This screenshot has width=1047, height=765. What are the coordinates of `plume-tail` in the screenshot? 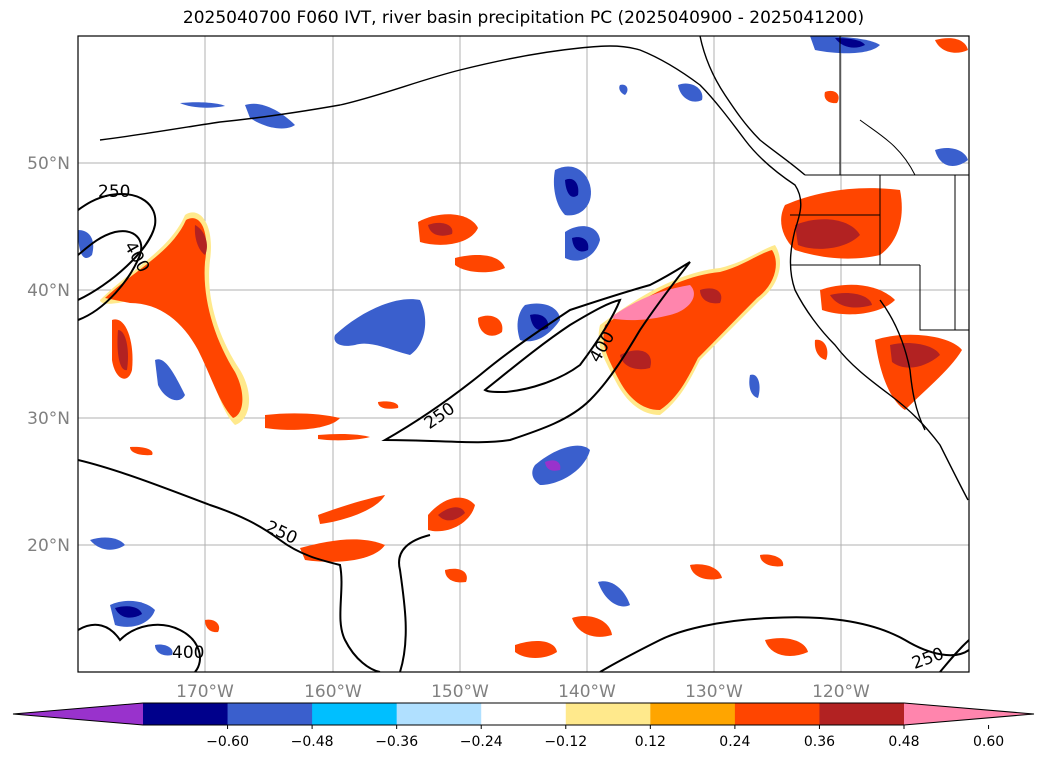 It's located at (302, 421).